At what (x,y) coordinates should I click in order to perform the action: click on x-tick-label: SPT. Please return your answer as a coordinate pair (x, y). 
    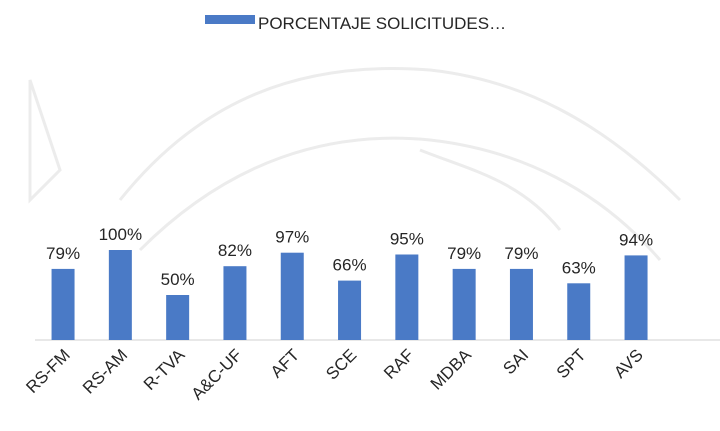
    Looking at the image, I should click on (571, 363).